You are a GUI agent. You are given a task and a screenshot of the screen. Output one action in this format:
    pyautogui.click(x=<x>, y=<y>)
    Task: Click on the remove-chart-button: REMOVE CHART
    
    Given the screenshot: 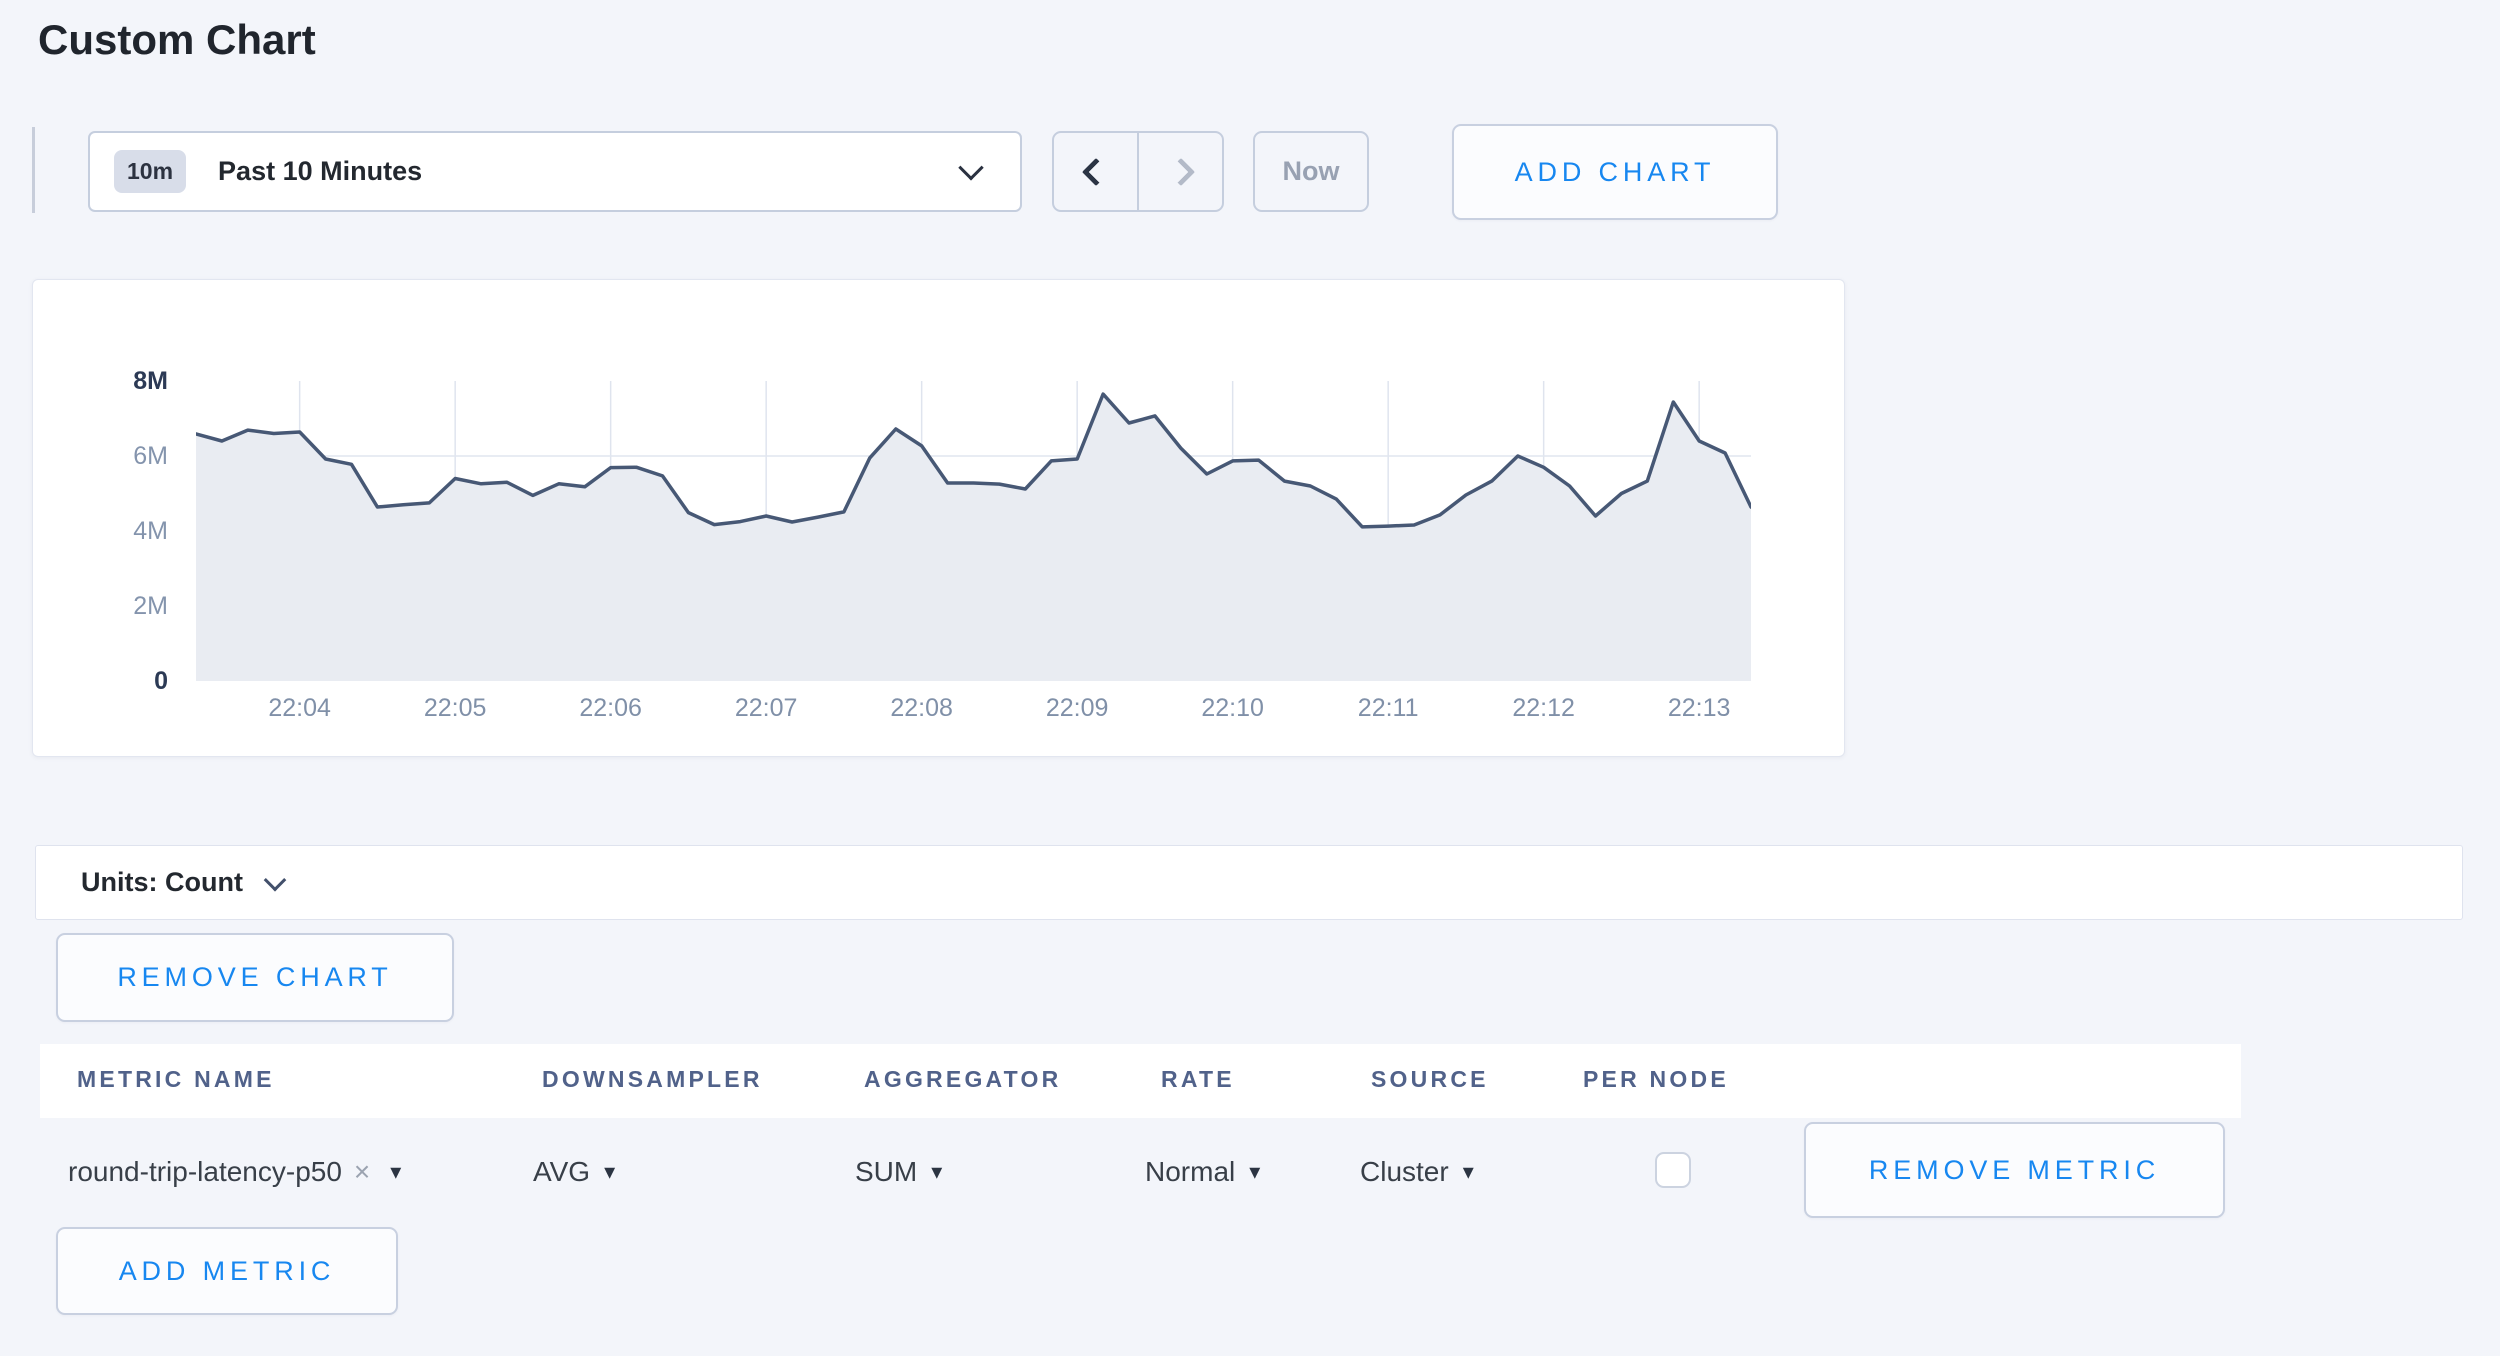 What is the action you would take?
    pyautogui.click(x=255, y=977)
    